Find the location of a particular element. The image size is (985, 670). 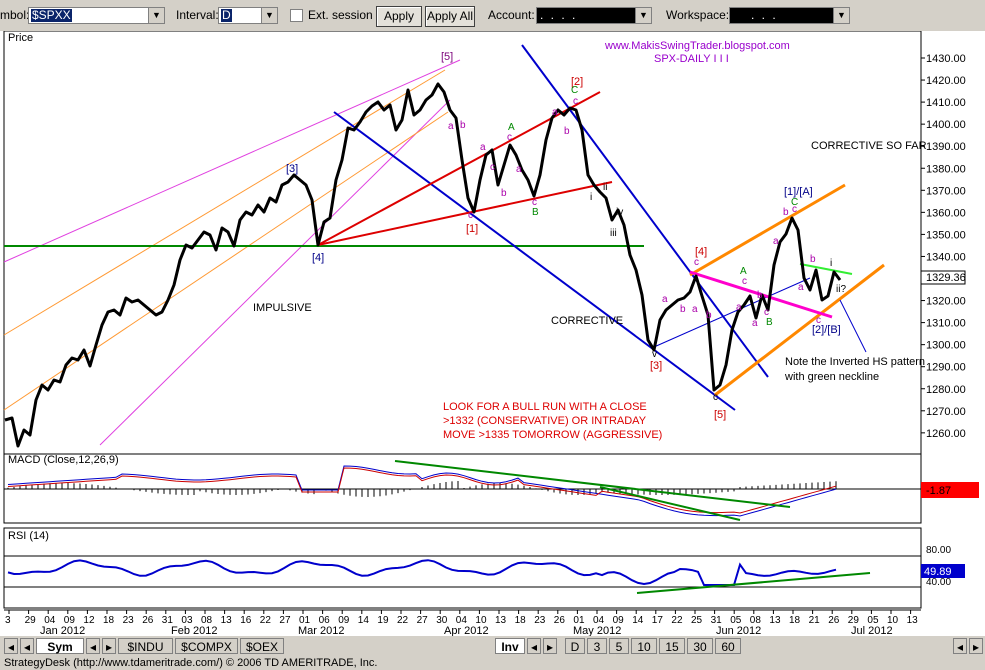

rsi-trend-line is located at coordinates (753, 583).